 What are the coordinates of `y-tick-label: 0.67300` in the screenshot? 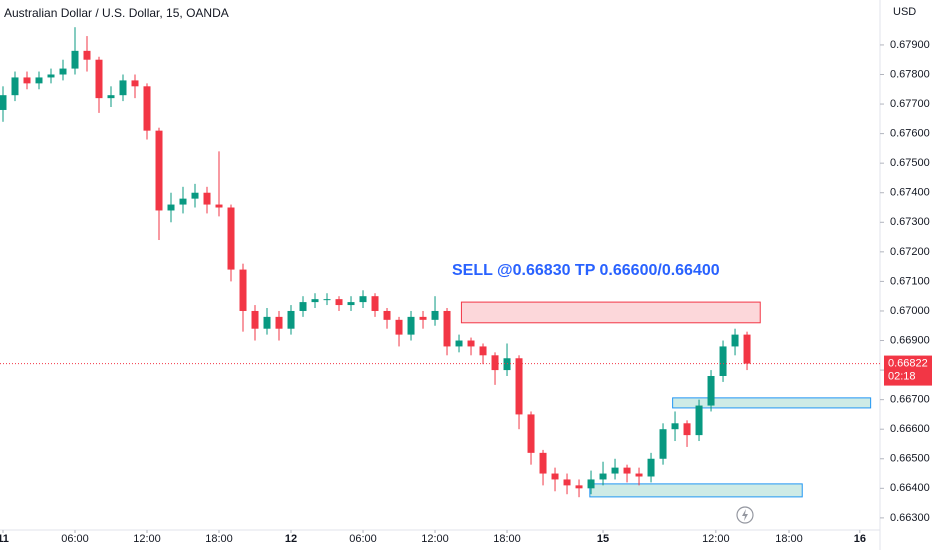 It's located at (910, 222).